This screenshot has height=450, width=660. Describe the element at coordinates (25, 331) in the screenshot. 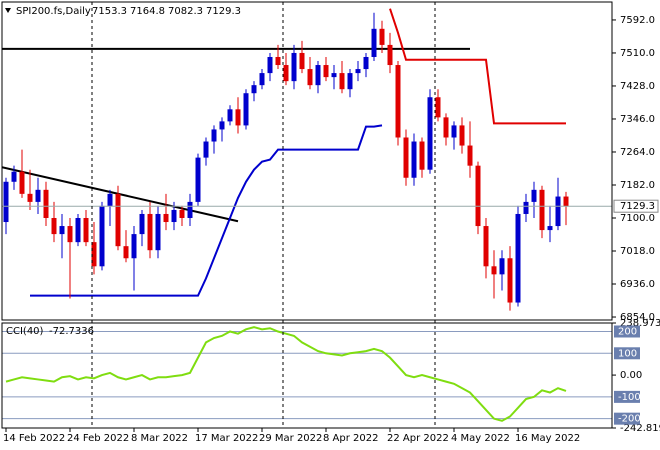

I see `cci-title: CCI(40)` at that location.